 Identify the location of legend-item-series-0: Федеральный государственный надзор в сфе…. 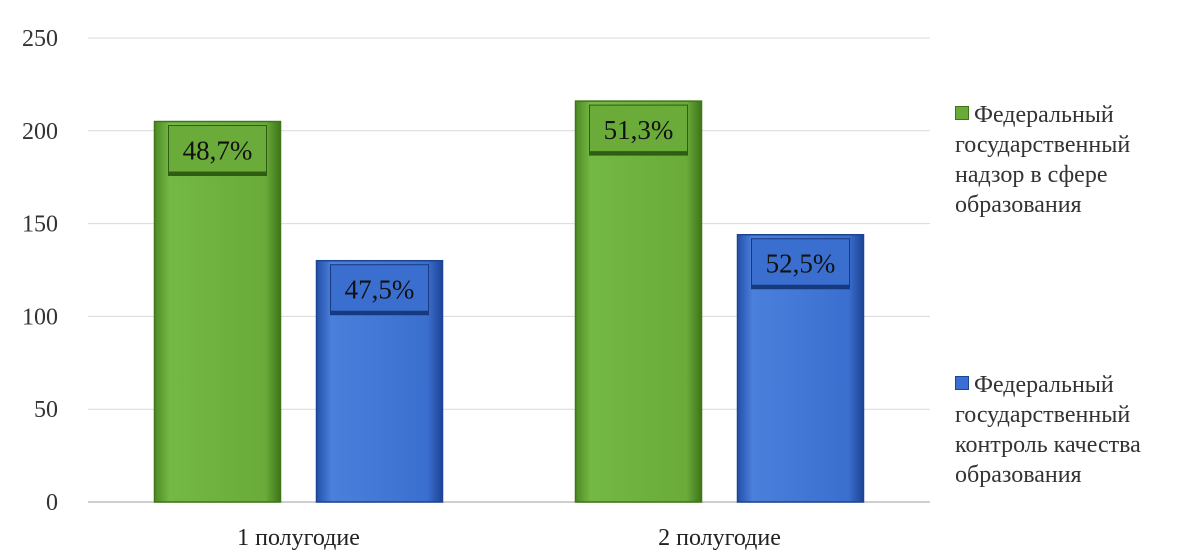
(1075, 160).